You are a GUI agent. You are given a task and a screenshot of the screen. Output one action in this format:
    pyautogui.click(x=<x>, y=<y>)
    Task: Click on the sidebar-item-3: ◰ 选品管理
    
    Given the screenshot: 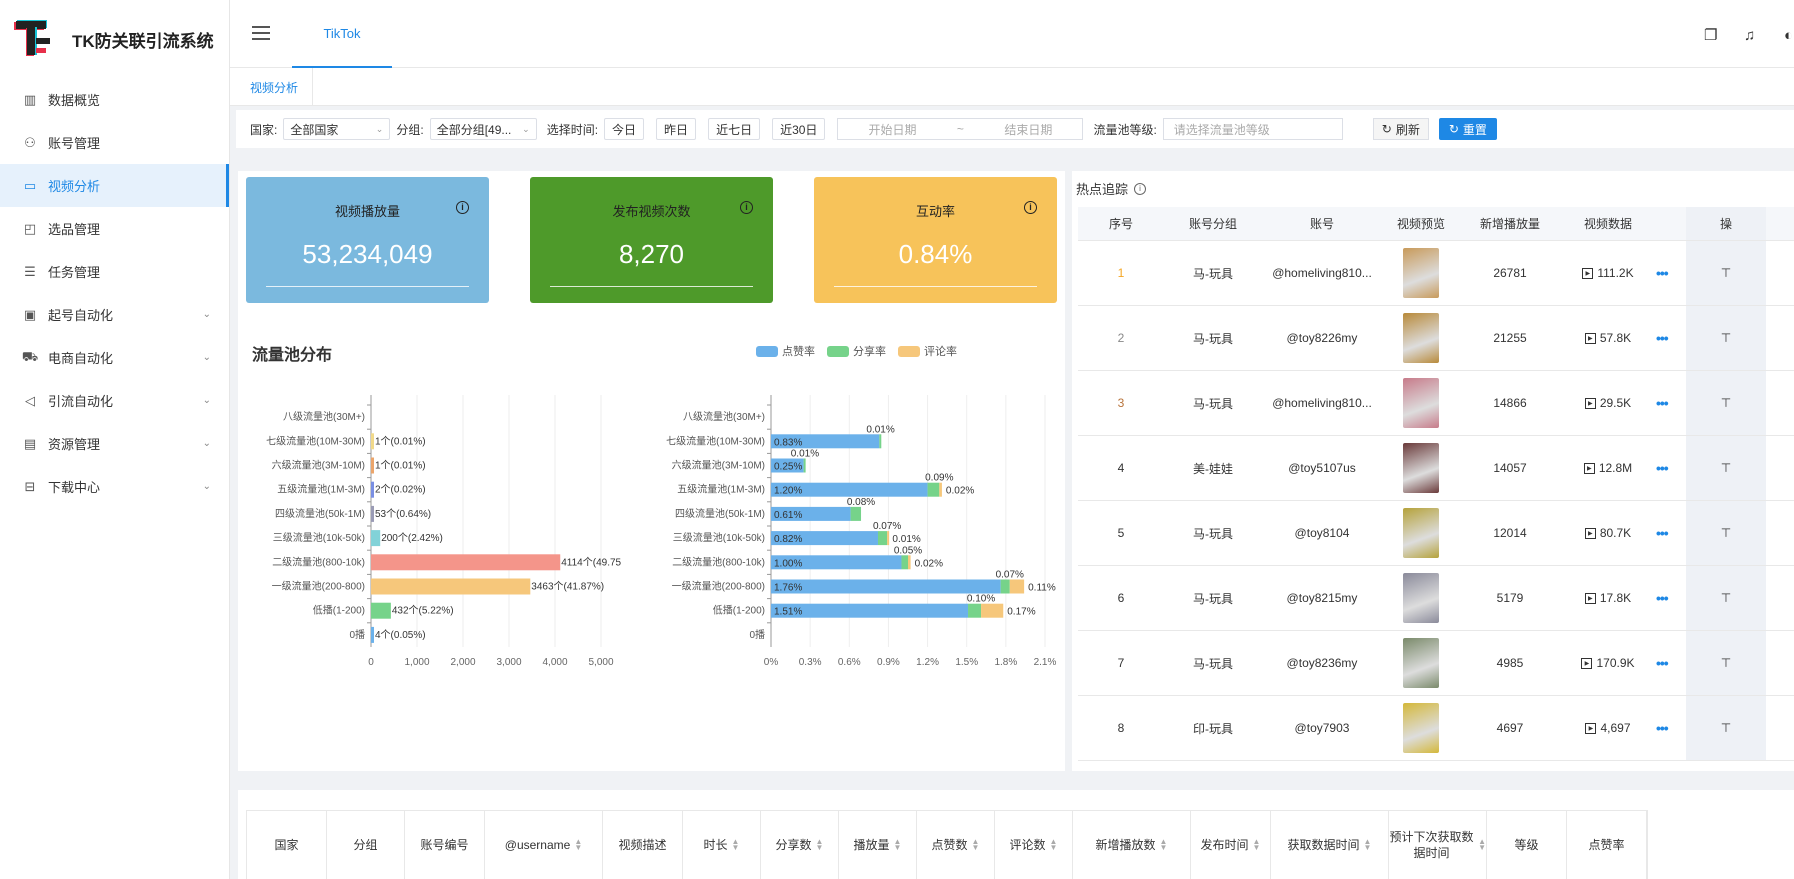 What is the action you would take?
    pyautogui.click(x=114, y=228)
    